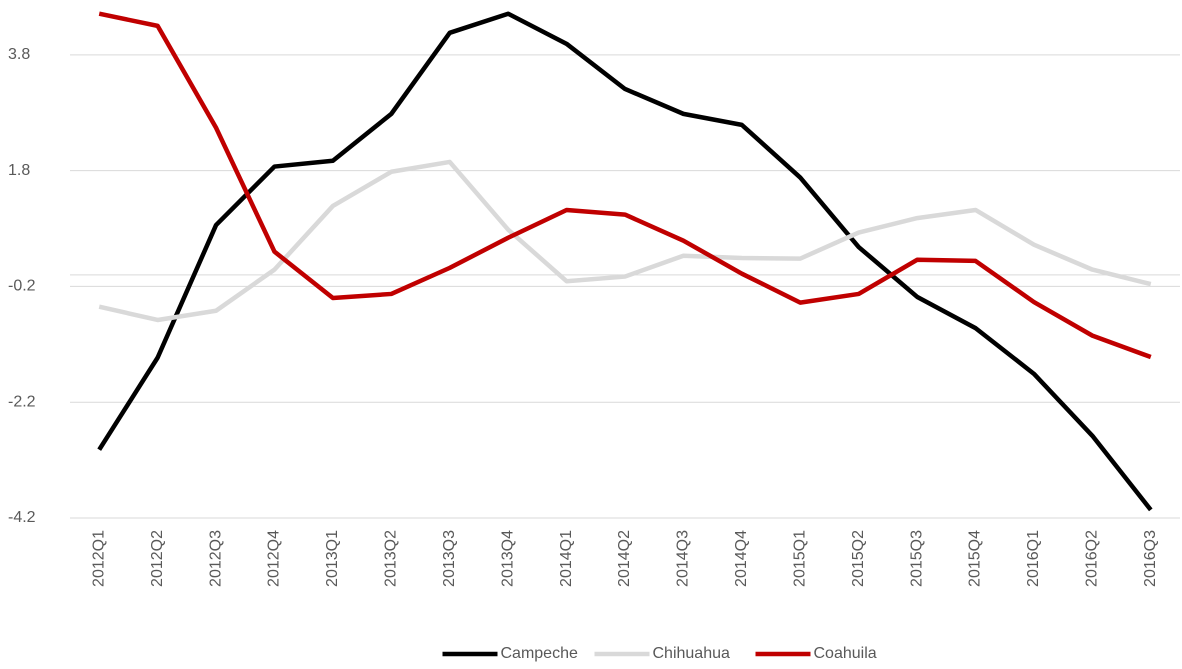  What do you see at coordinates (845, 653) in the screenshot?
I see `legend-label: Coahuila` at bounding box center [845, 653].